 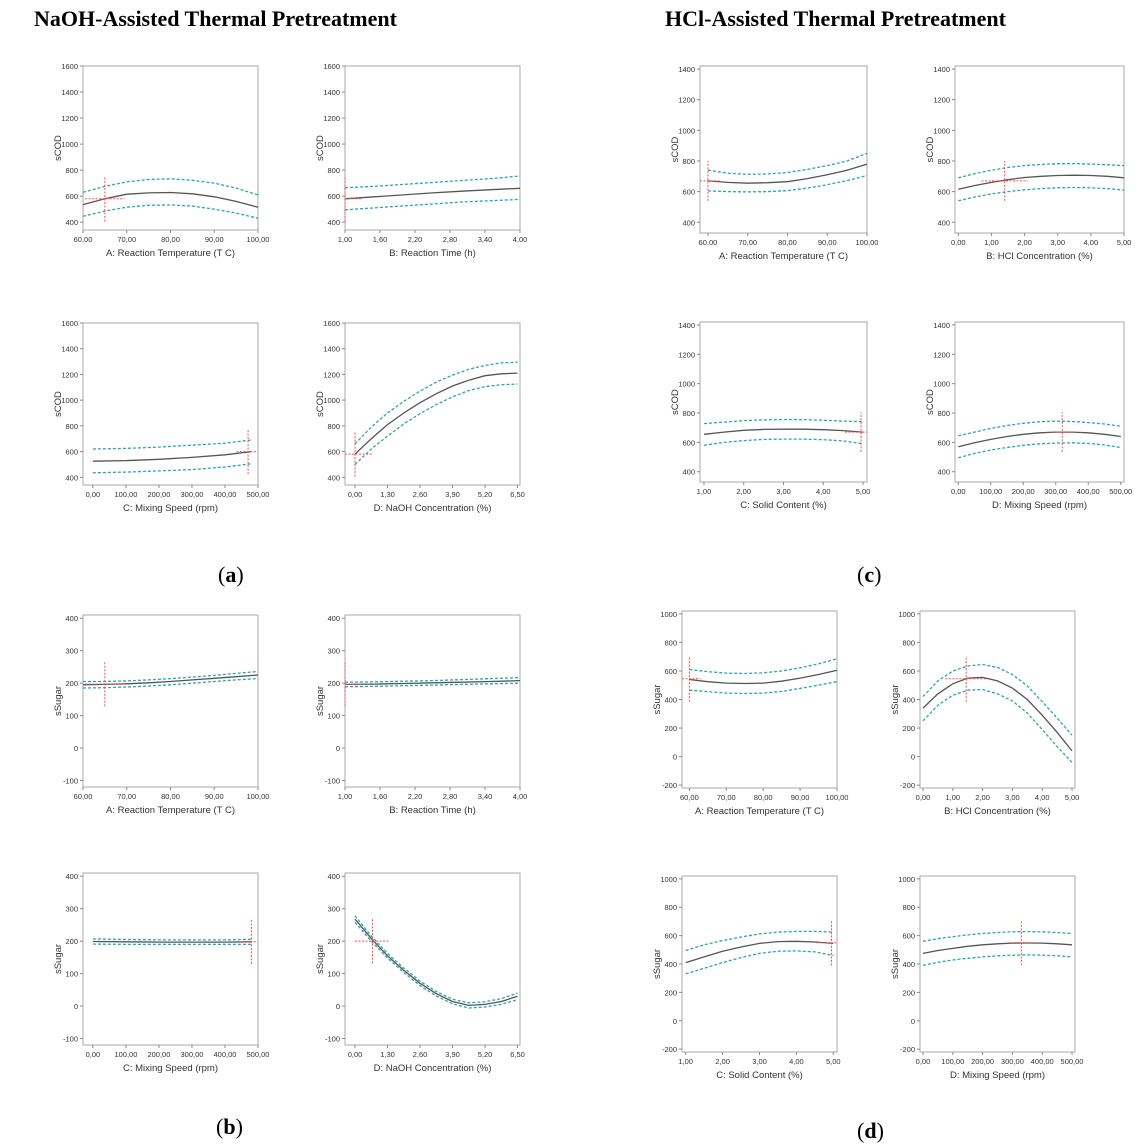 What do you see at coordinates (787, 242) in the screenshot?
I see `x-tick-label: 80,00` at bounding box center [787, 242].